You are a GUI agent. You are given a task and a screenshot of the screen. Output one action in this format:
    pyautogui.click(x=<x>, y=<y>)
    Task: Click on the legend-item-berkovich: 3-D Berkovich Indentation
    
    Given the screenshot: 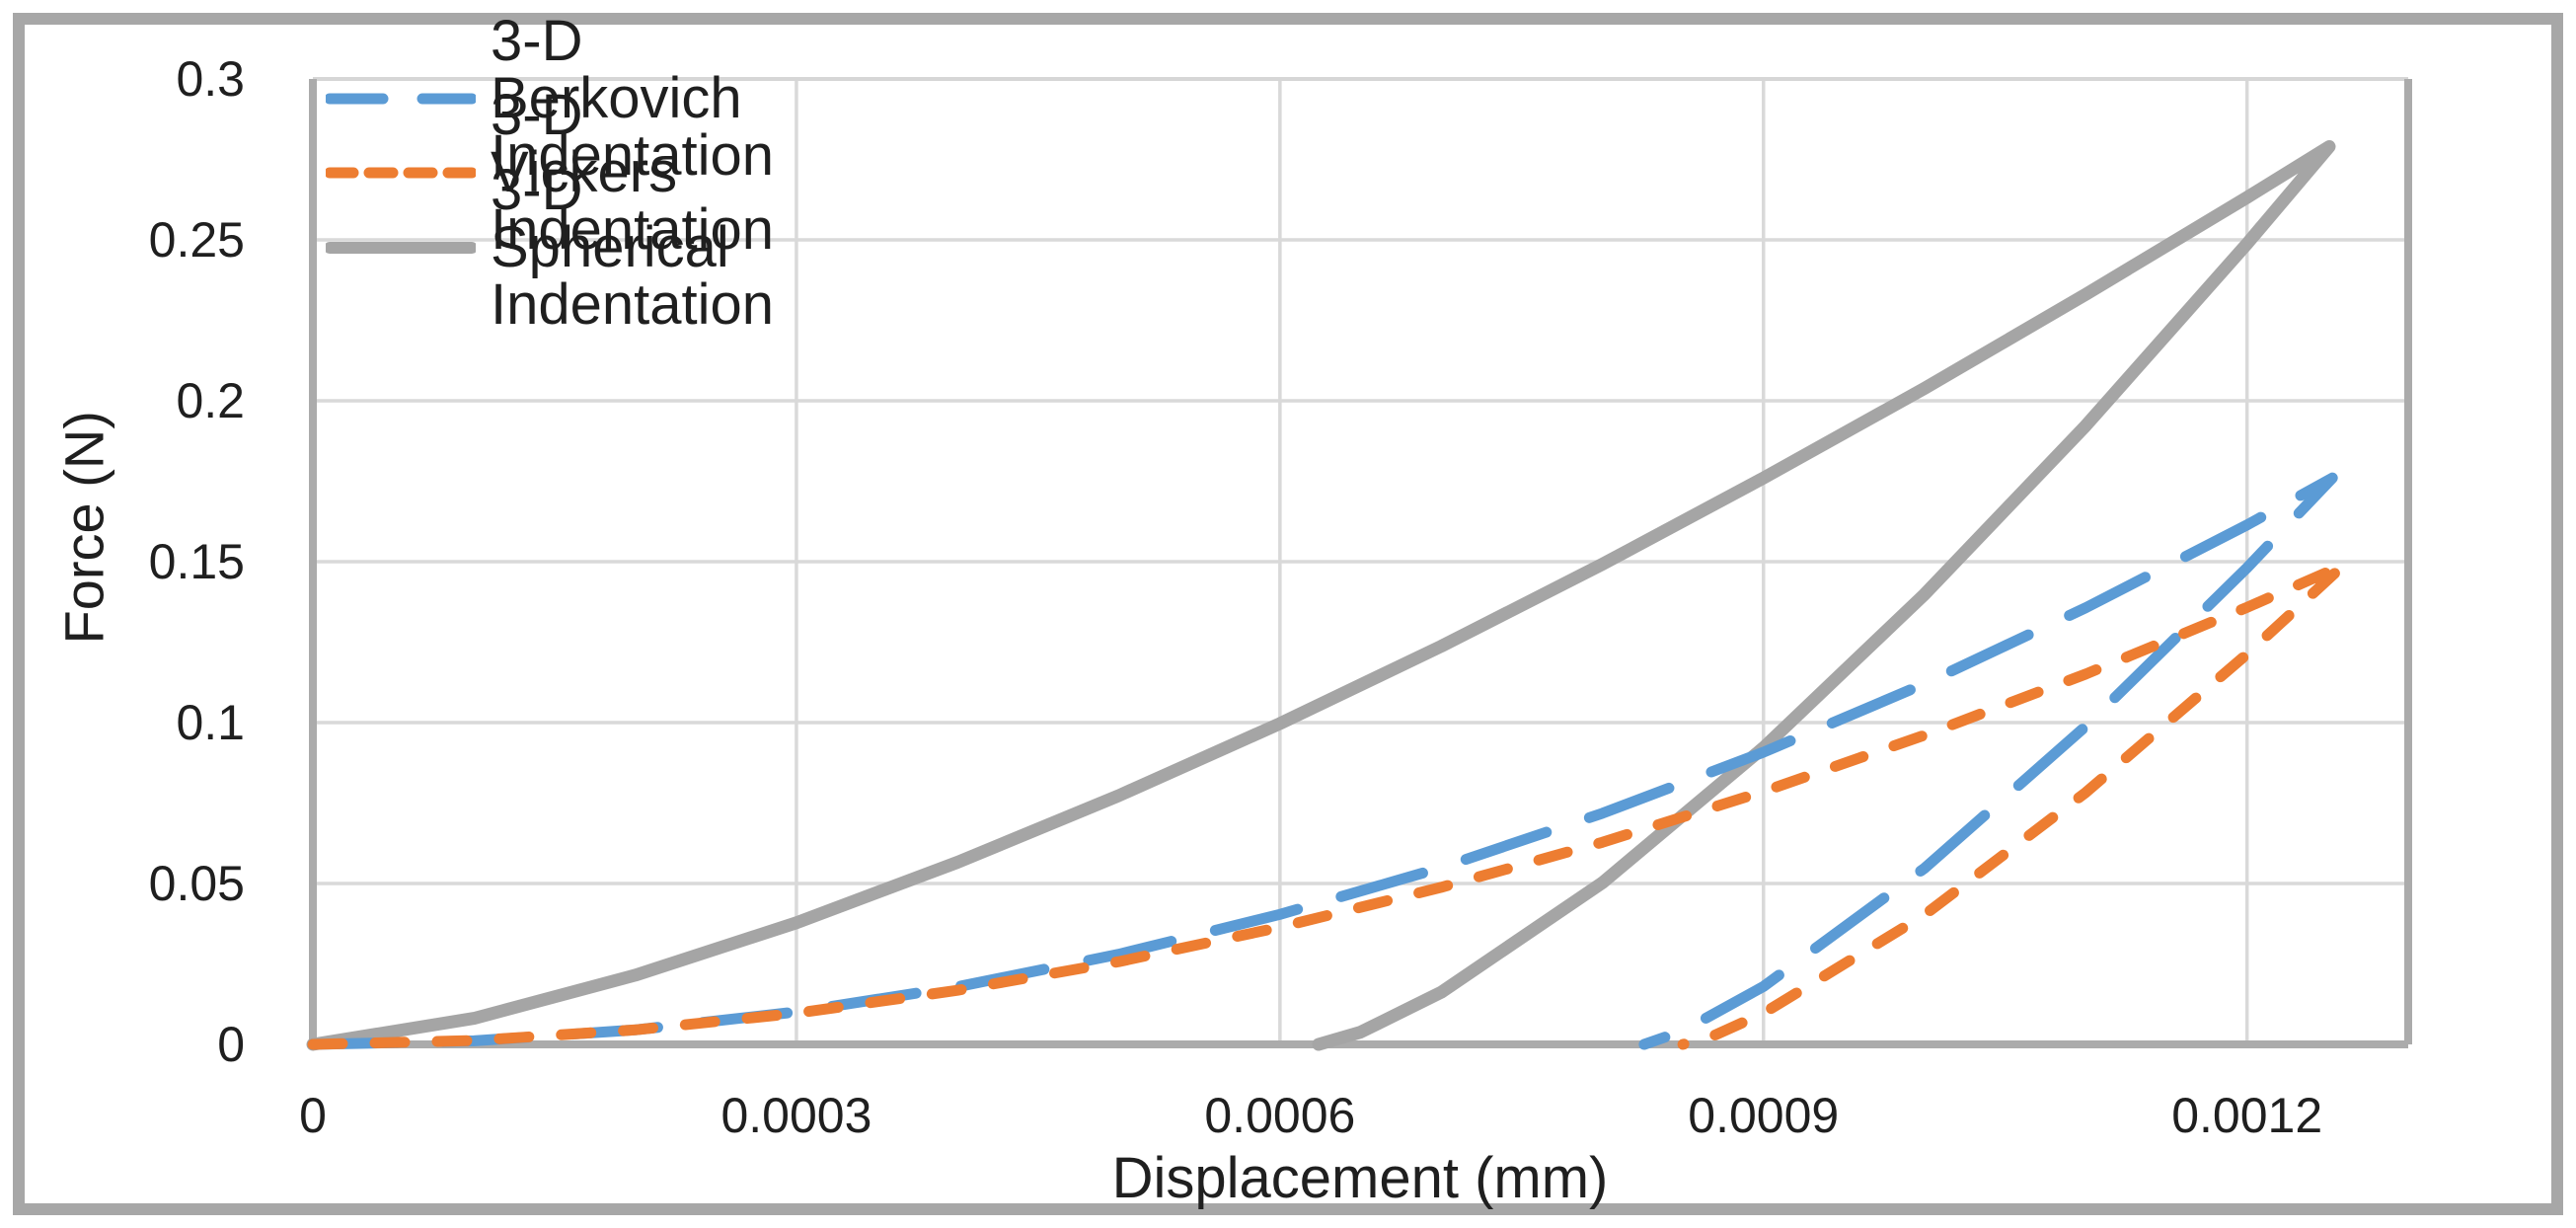 What is the action you would take?
    pyautogui.click(x=550, y=99)
    